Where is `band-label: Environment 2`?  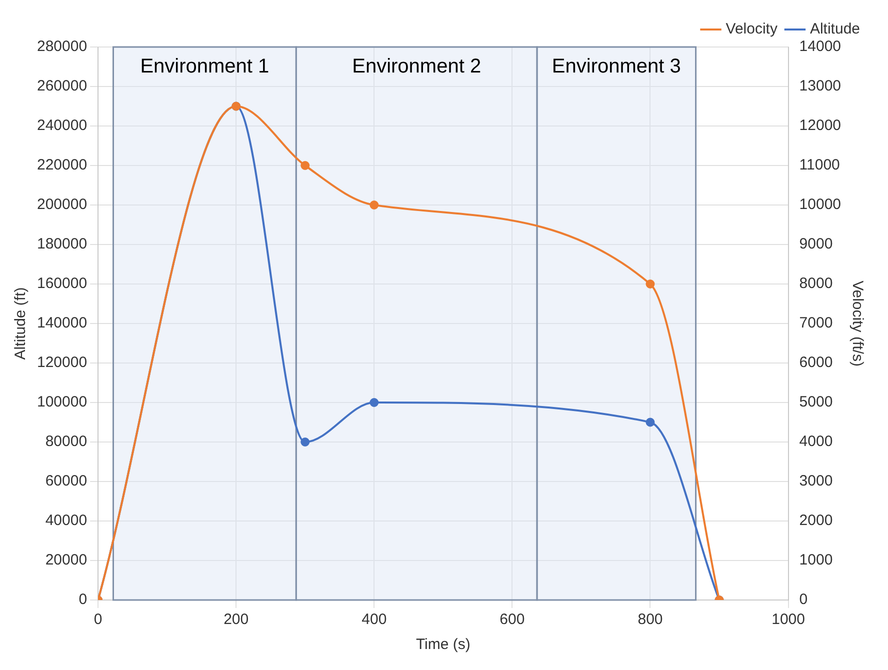 band-label: Environment 2 is located at coordinates (417, 67).